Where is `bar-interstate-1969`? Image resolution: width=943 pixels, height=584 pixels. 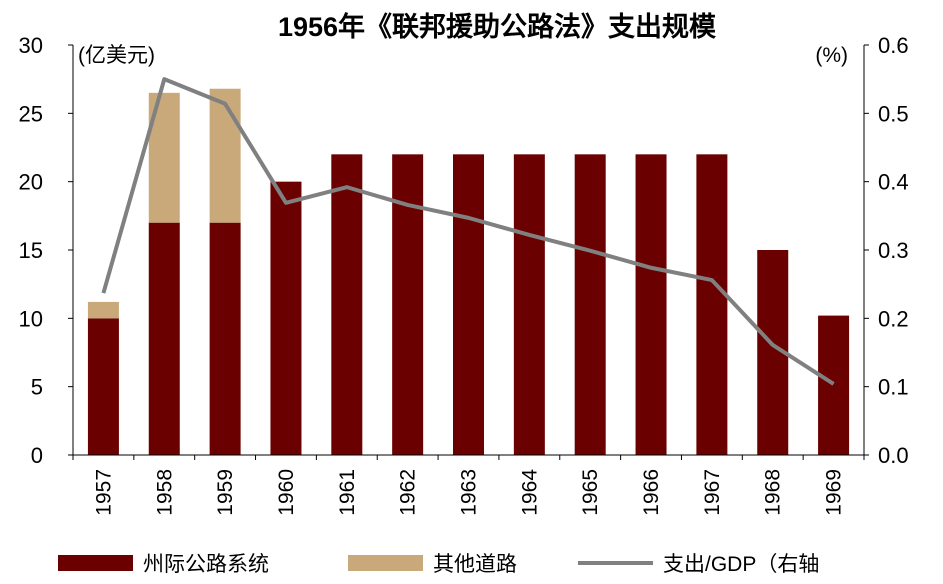
bar-interstate-1969 is located at coordinates (834, 385).